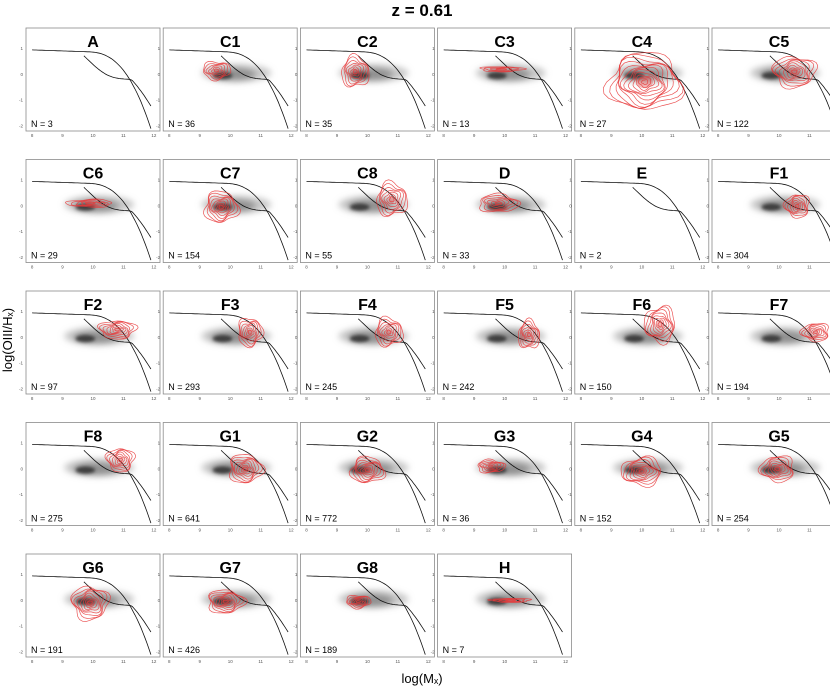  Describe the element at coordinates (505, 174) in the screenshot. I see `panel-title: D` at that location.